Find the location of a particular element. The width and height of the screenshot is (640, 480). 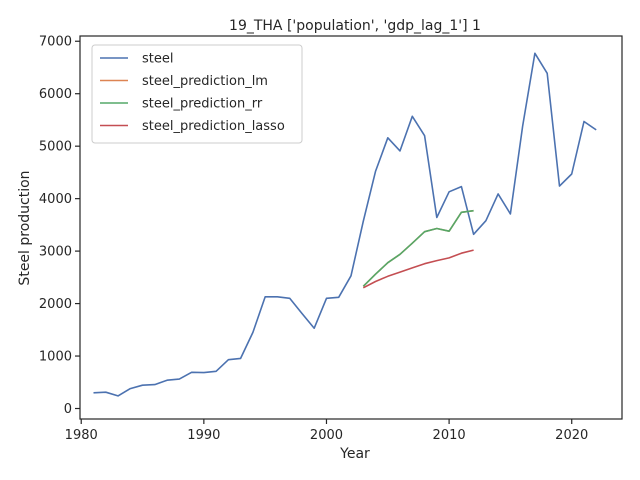

x-tick-label: 2000 is located at coordinates (326, 435).